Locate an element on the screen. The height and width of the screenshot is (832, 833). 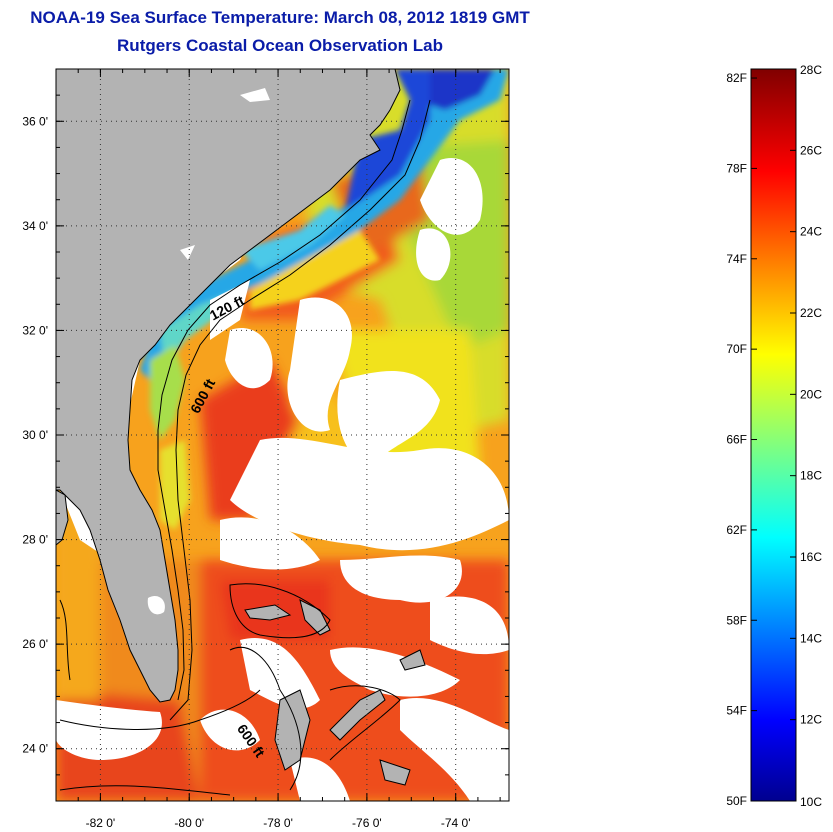
y-tick-label: 32 0' is located at coordinates (35, 330).